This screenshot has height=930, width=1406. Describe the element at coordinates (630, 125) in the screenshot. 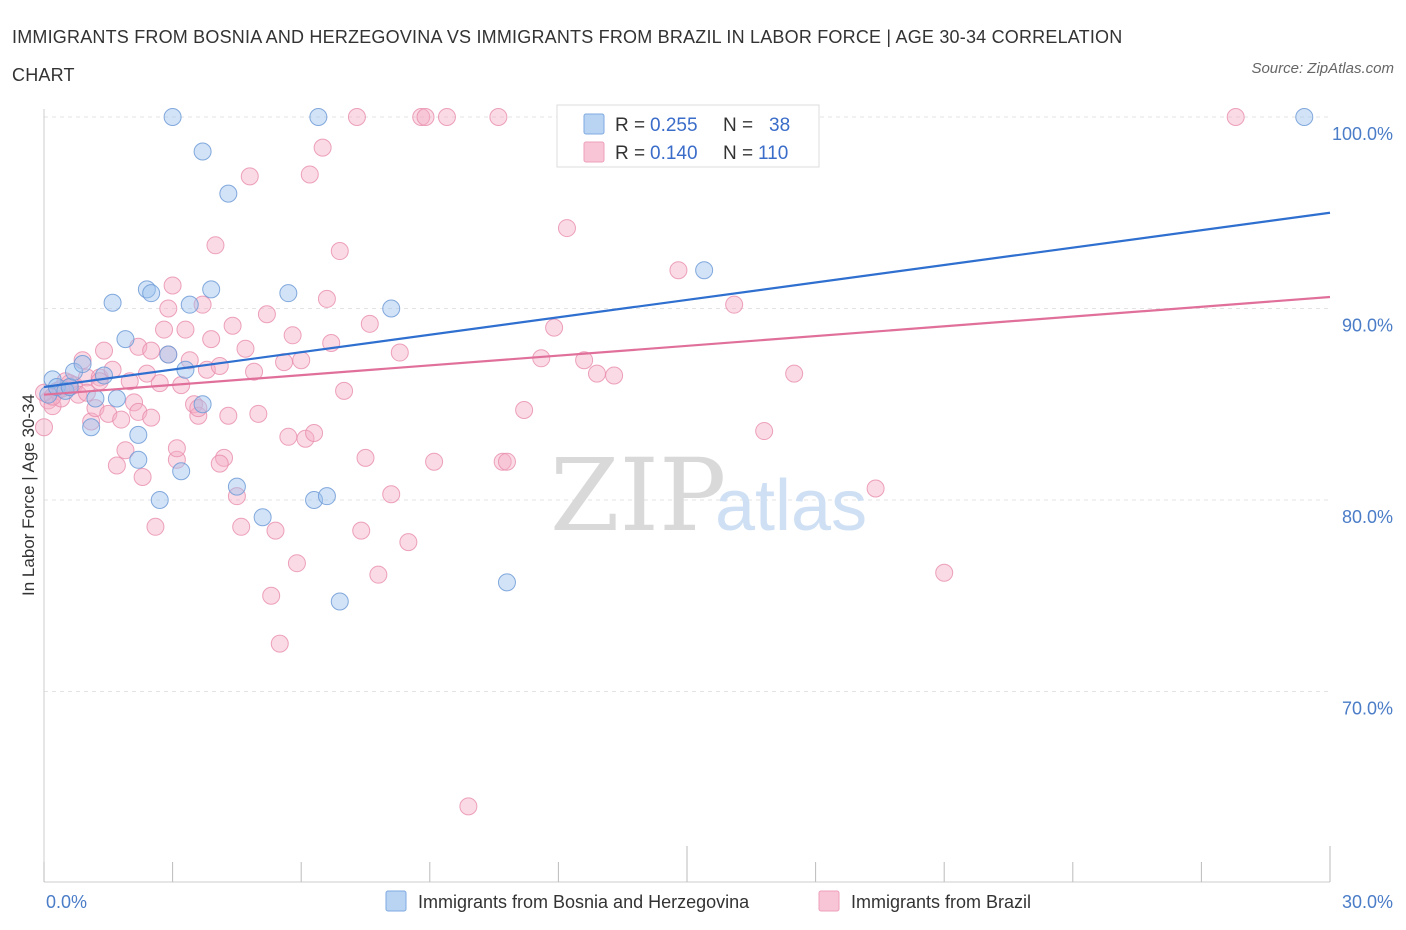

I see `legend-r-label-bosnia: R =` at that location.